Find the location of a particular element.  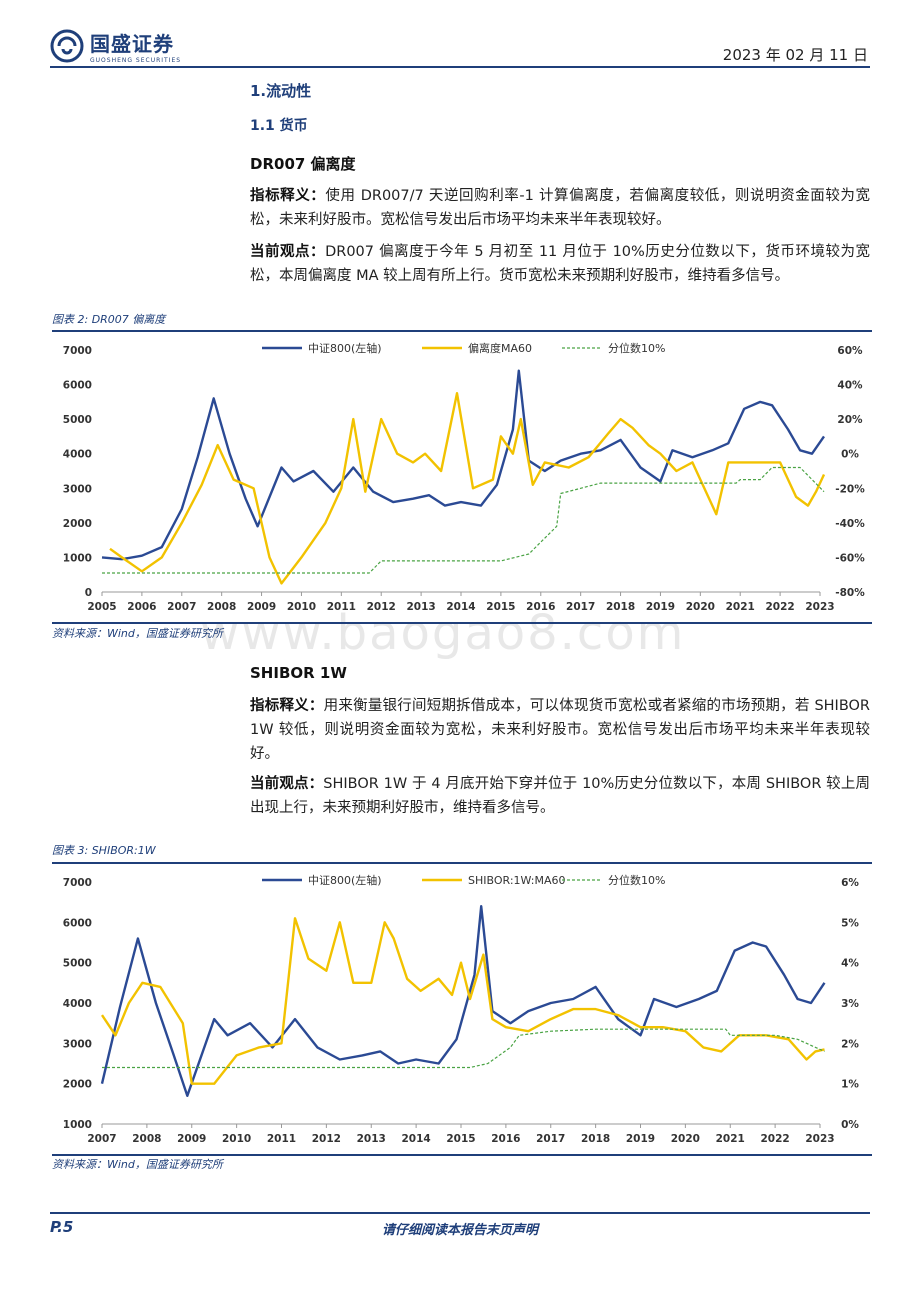

y-left-tick-label: 0 is located at coordinates (88, 593).